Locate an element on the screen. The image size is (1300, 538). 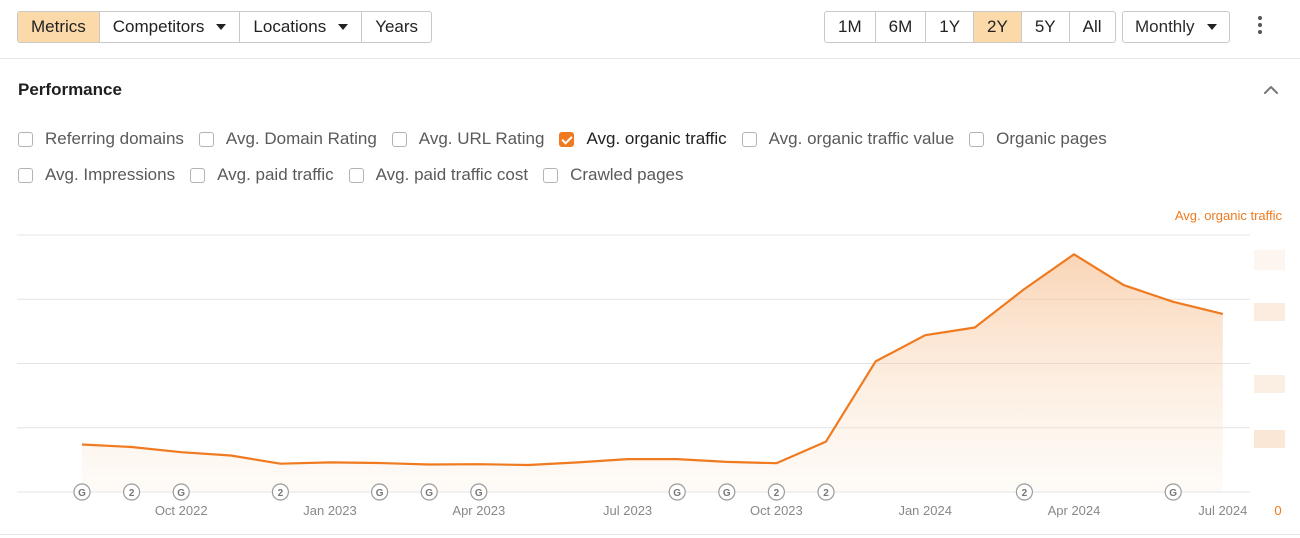
y-tick-zero: 0 is located at coordinates (1277, 510).